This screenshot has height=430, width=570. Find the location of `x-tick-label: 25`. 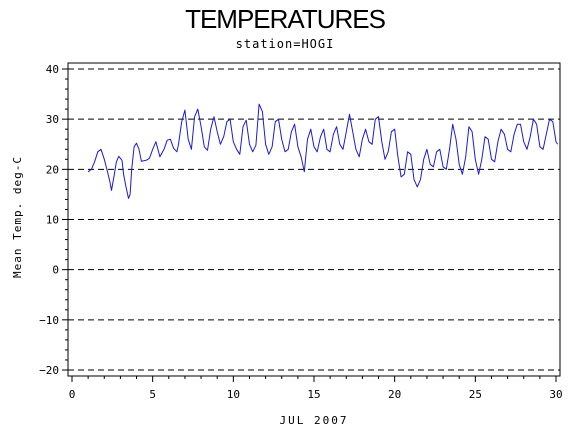

x-tick-label: 25 is located at coordinates (475, 394).